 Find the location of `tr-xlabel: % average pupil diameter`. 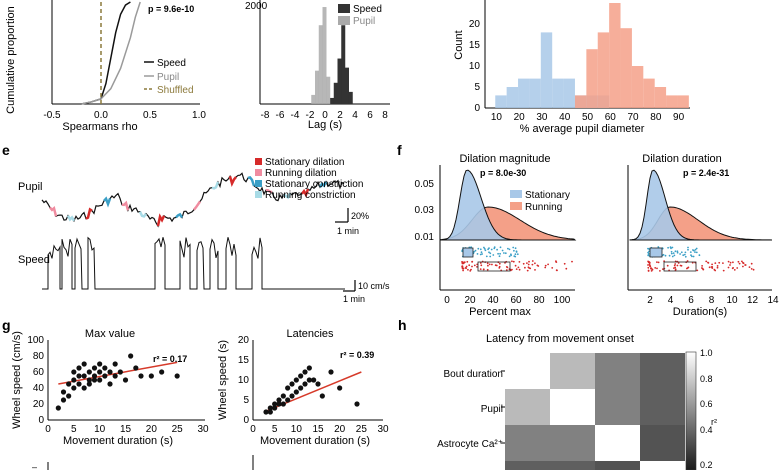

tr-xlabel: % average pupil diameter is located at coordinates (582, 129).